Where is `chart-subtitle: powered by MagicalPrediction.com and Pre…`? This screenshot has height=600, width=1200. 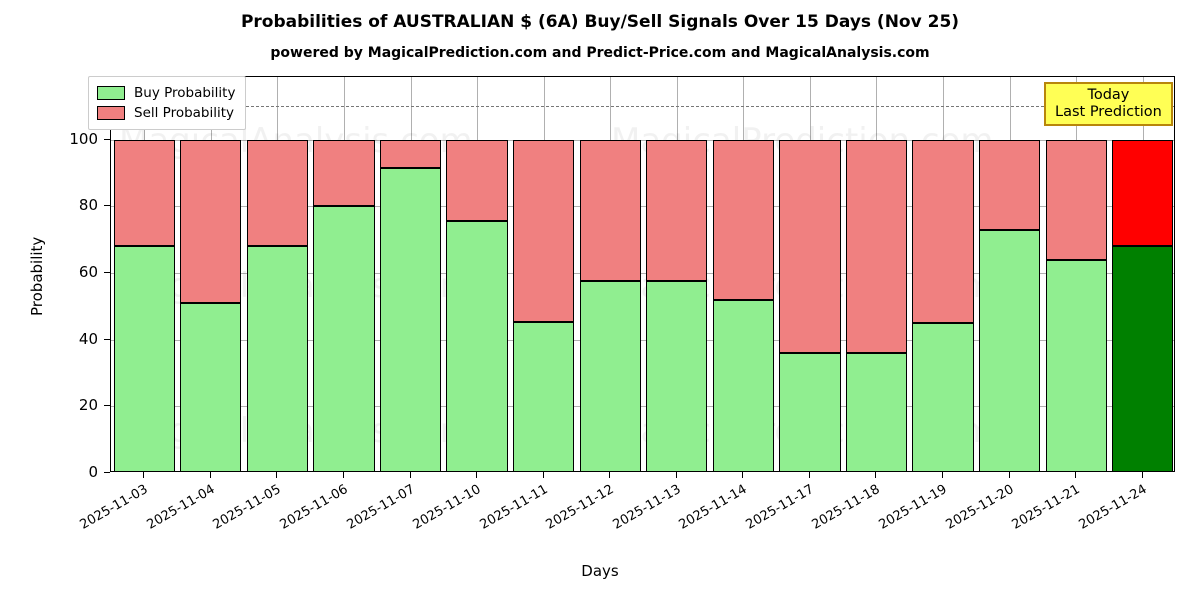 chart-subtitle: powered by MagicalPrediction.com and Pre… is located at coordinates (600, 53).